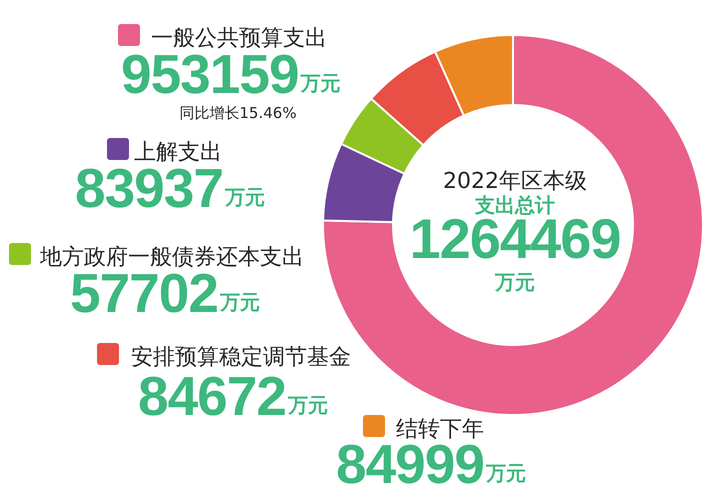 The height and width of the screenshot is (503, 720). Describe the element at coordinates (515, 181) in the screenshot. I see `text: 2022年区本级` at that location.